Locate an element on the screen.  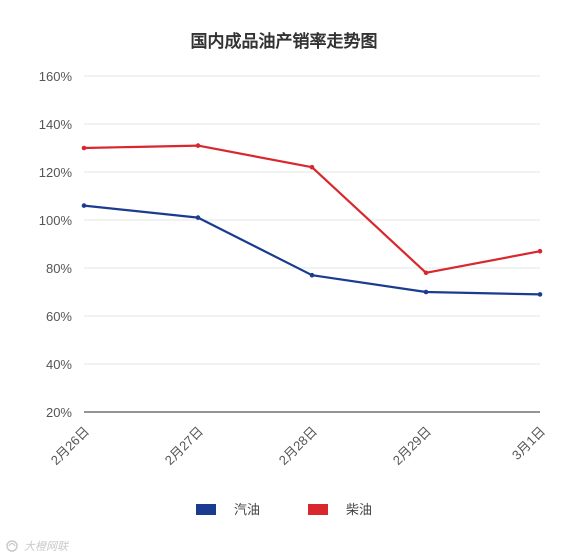
x-tick-label: 3月1日 is located at coordinates (528, 443).